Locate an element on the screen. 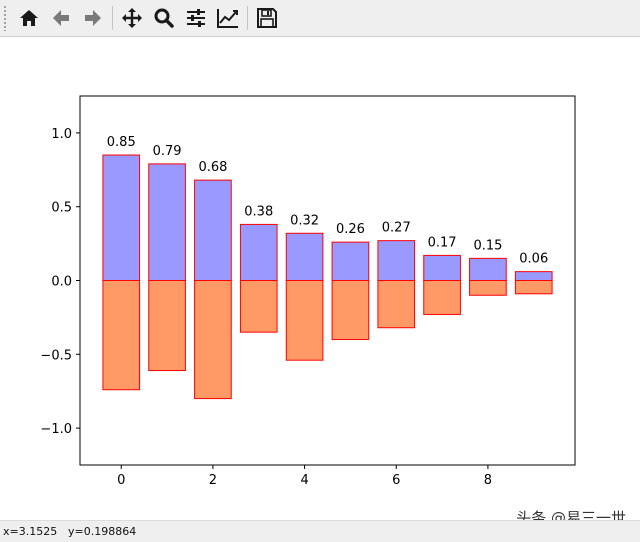 The height and width of the screenshot is (542, 640). x-tick-label: 4 is located at coordinates (304, 480).